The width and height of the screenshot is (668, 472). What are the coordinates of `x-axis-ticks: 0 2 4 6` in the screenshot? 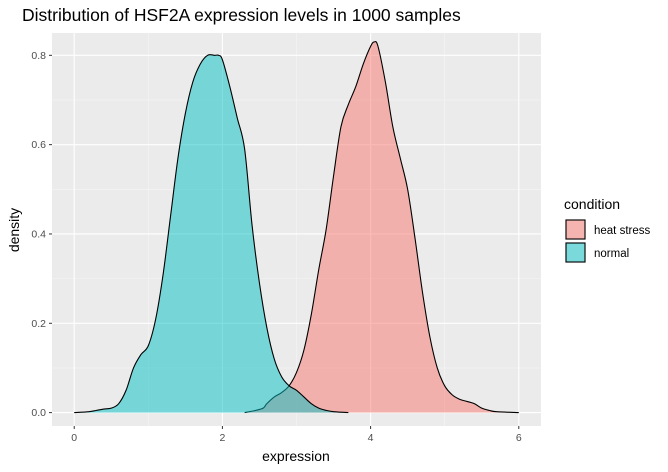 It's located at (296, 435).